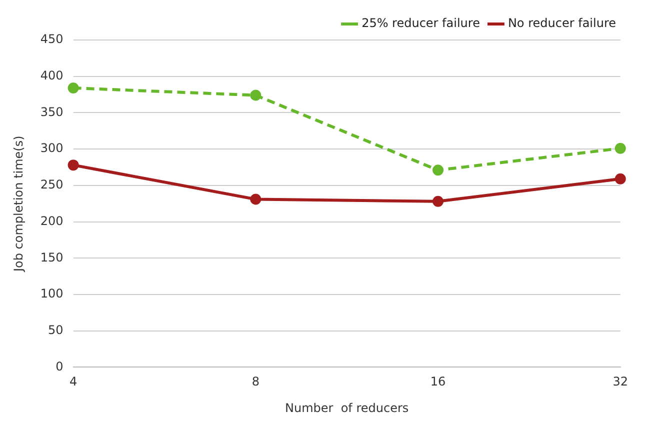 The image size is (645, 430). Describe the element at coordinates (52, 39) in the screenshot. I see `y-tick-label: 450` at that location.